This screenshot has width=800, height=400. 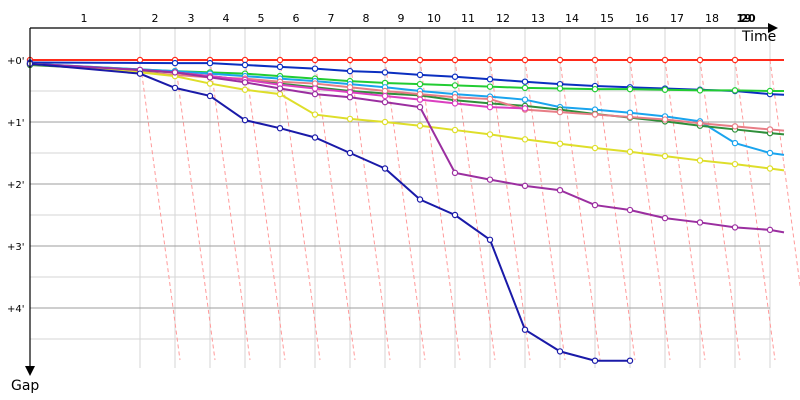 I want to click on x-tick-label: 13, so click(x=538, y=18).